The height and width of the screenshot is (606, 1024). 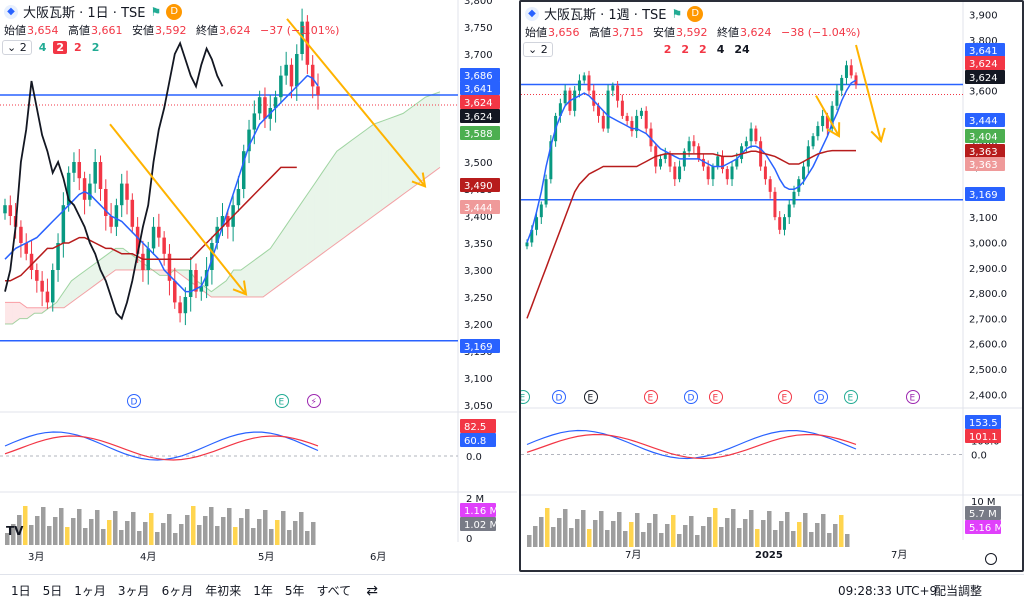 What do you see at coordinates (84, 13) in the screenshot?
I see `chart-title: 大阪瓦斯 · 1日 · TSE` at bounding box center [84, 13].